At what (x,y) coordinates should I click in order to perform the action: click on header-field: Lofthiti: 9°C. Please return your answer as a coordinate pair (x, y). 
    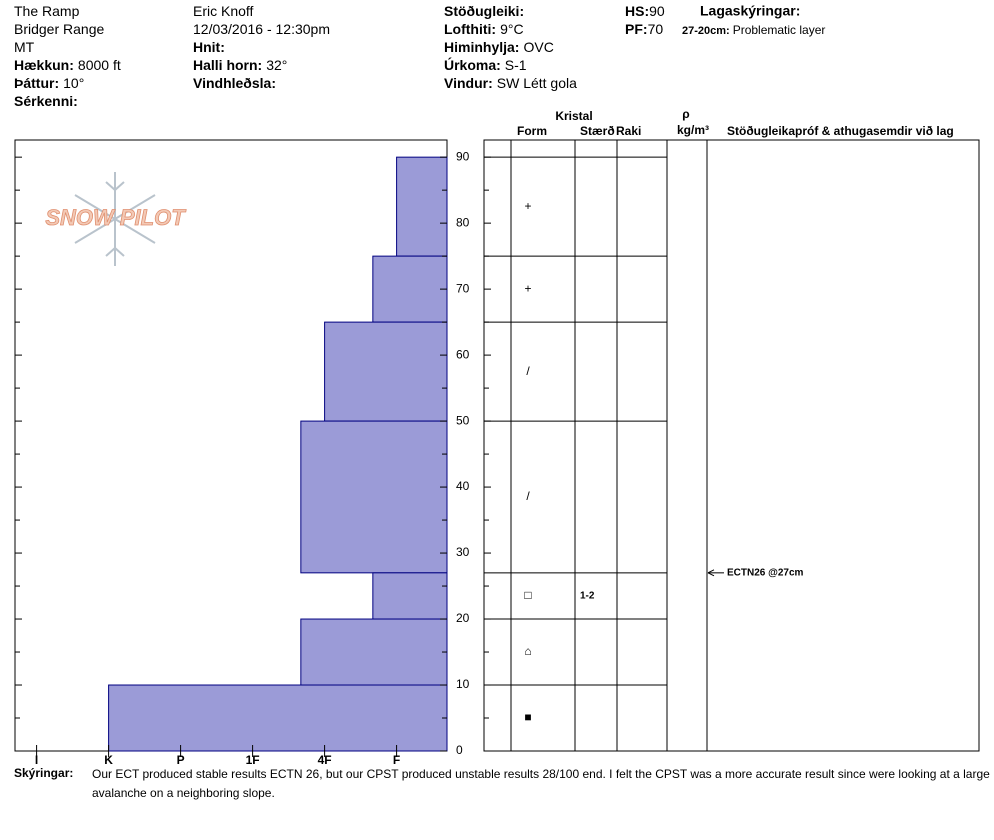
    Looking at the image, I should click on (484, 29).